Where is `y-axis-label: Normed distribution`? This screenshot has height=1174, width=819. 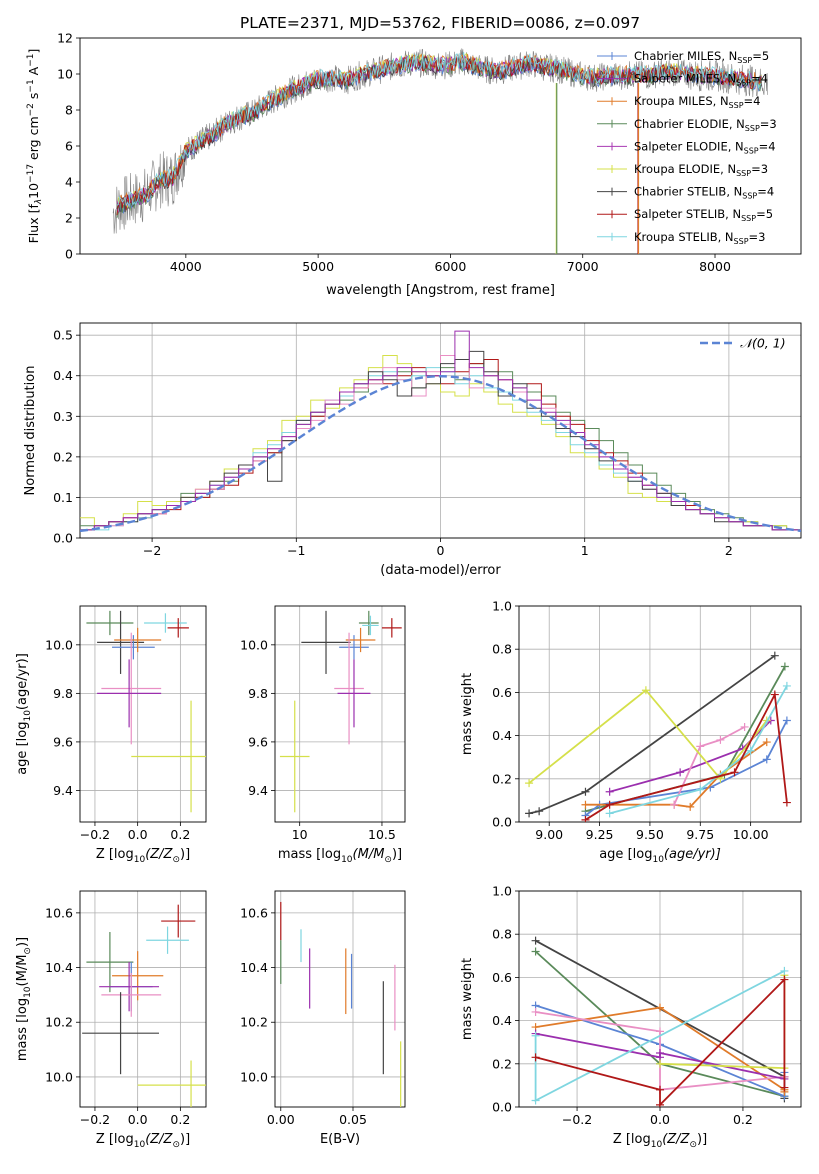 y-axis-label: Normed distribution is located at coordinates (30, 431).